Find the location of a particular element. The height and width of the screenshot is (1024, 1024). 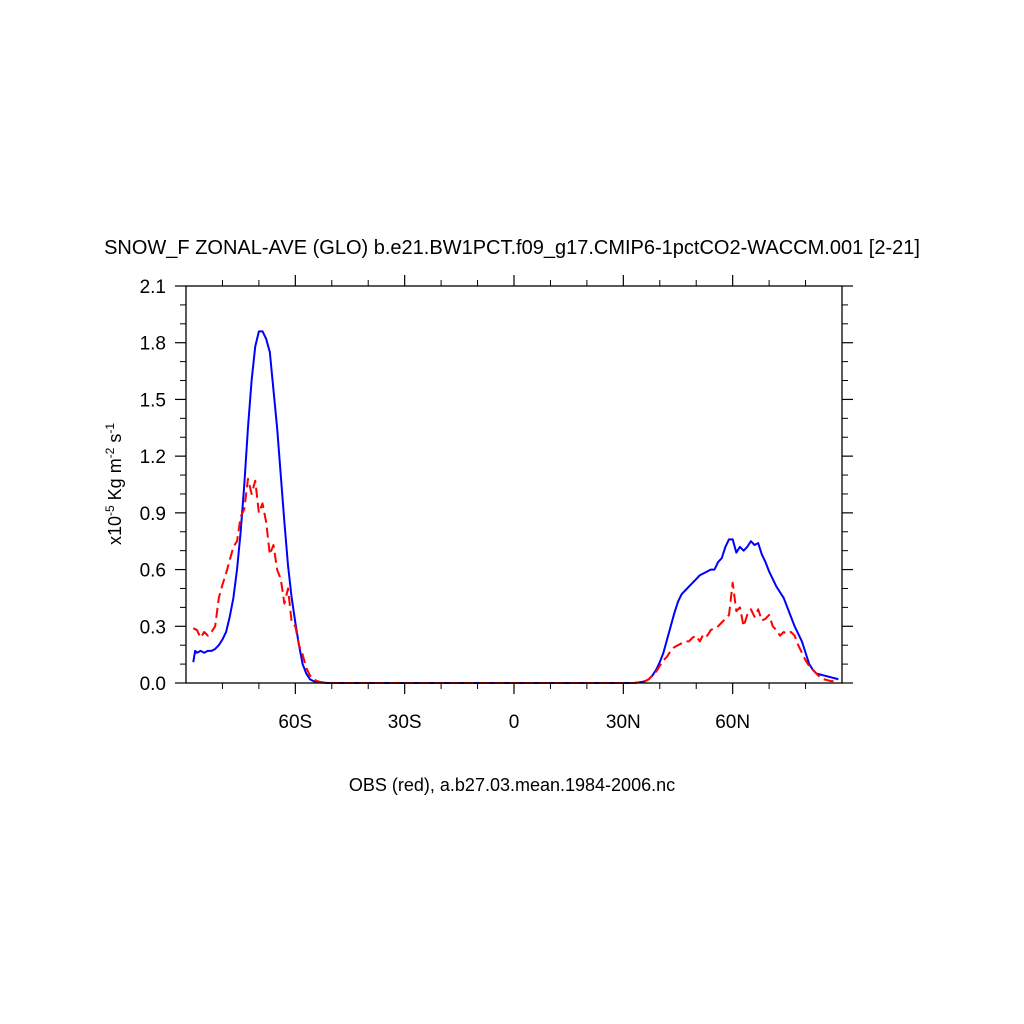

y-tick-label: 1.8 is located at coordinates (153, 344).